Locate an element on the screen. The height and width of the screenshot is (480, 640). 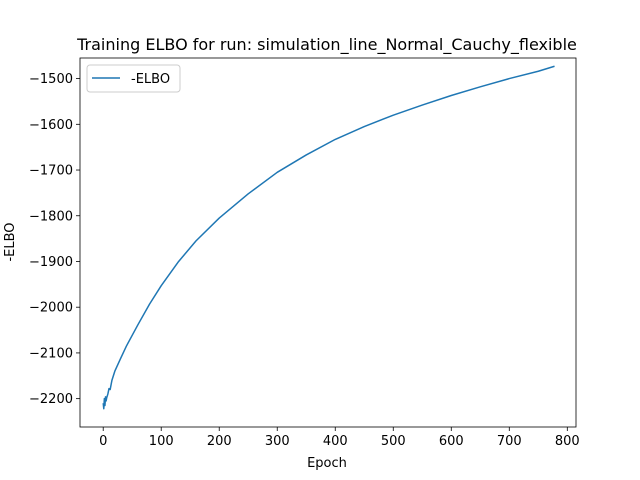
legend-box is located at coordinates (133, 78).